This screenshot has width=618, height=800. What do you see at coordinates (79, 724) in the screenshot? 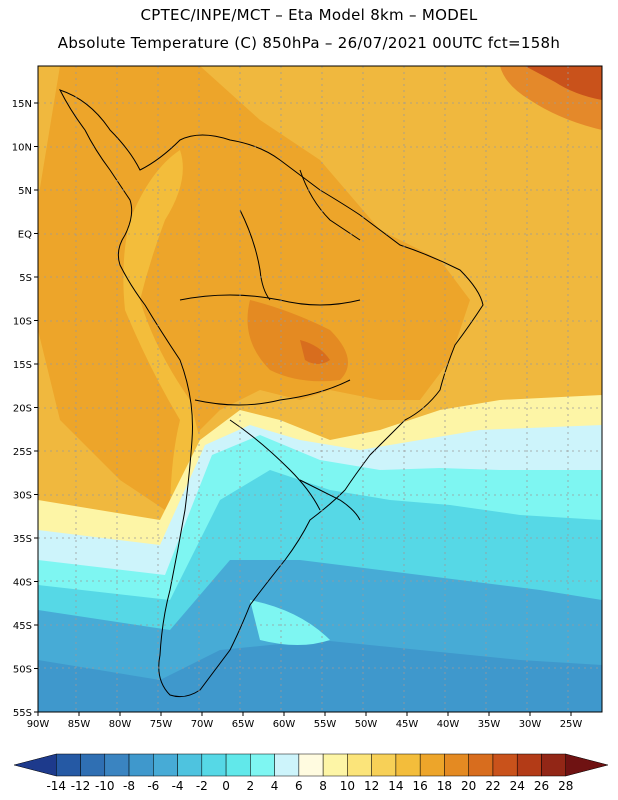
I see `lon-label: 85W` at bounding box center [79, 724].